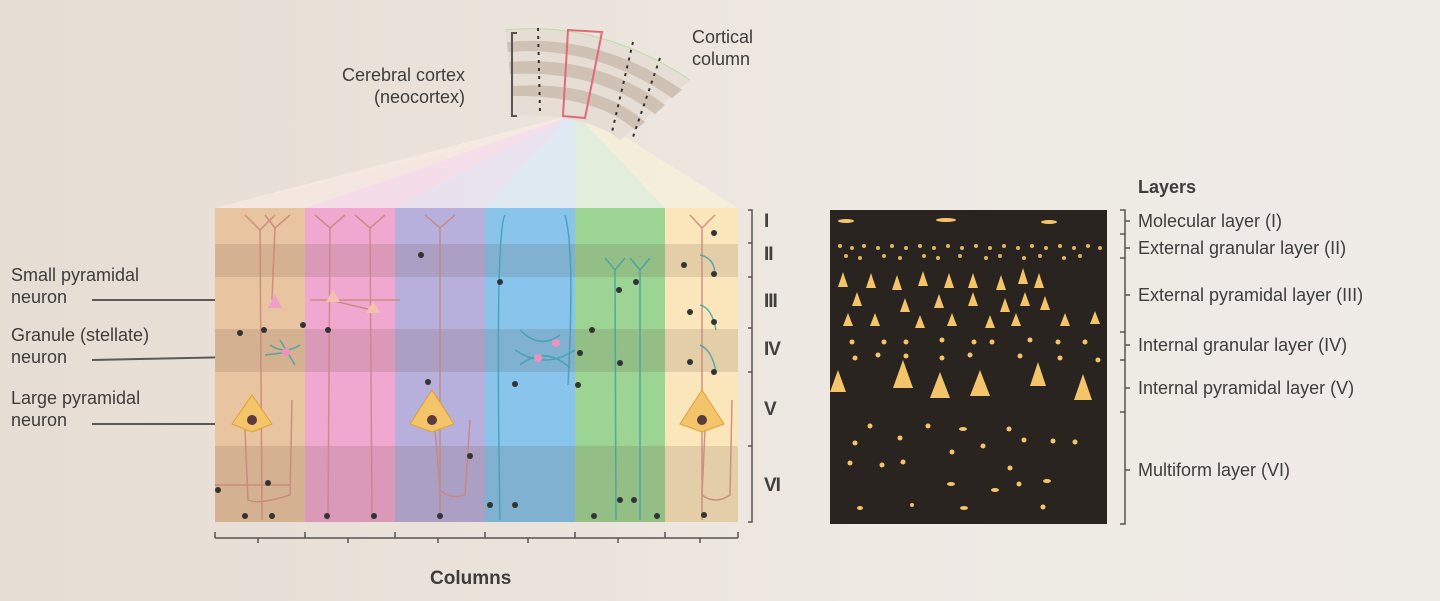  Describe the element at coordinates (770, 409) in the screenshot. I see `layer-numeral-v: V` at that location.